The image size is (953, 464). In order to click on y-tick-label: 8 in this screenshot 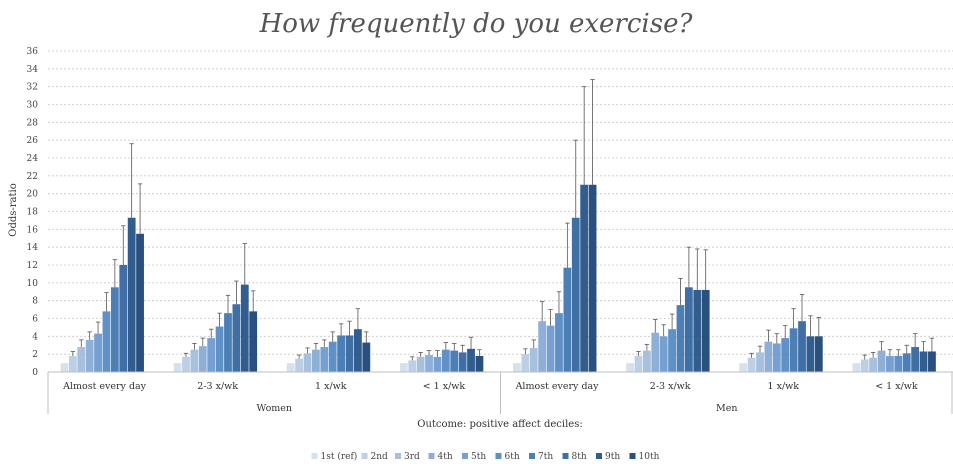, I will do `click(35, 302)`.